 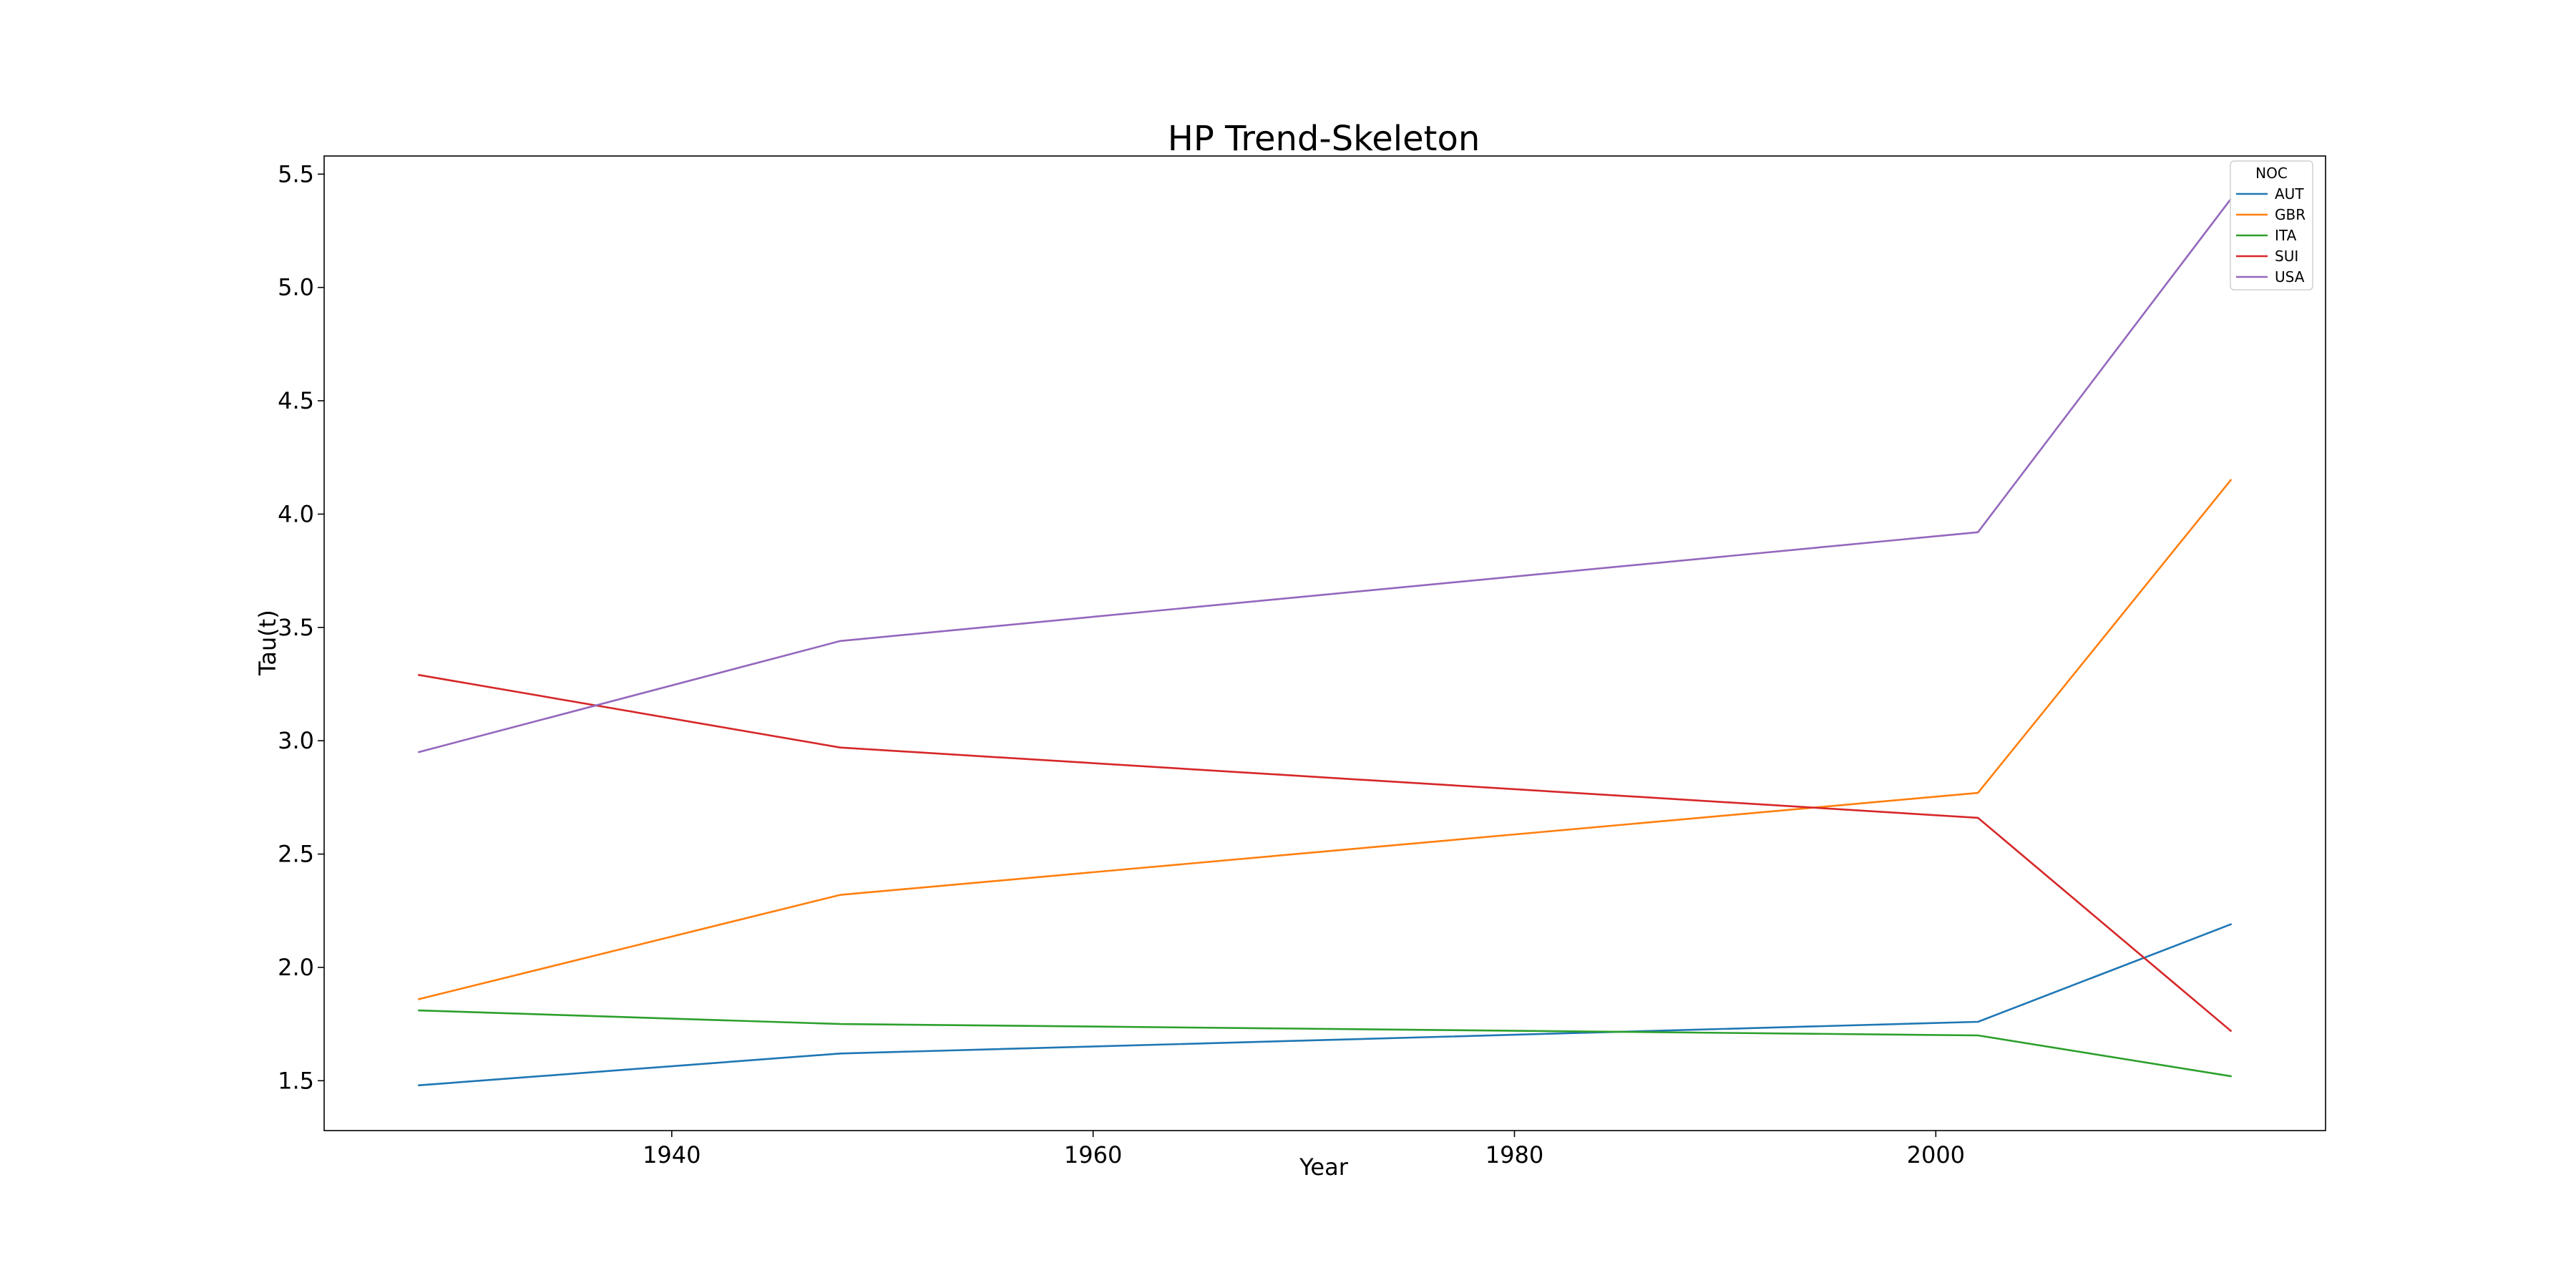 What do you see at coordinates (296, 627) in the screenshot?
I see `y-tick-label: 3.5` at bounding box center [296, 627].